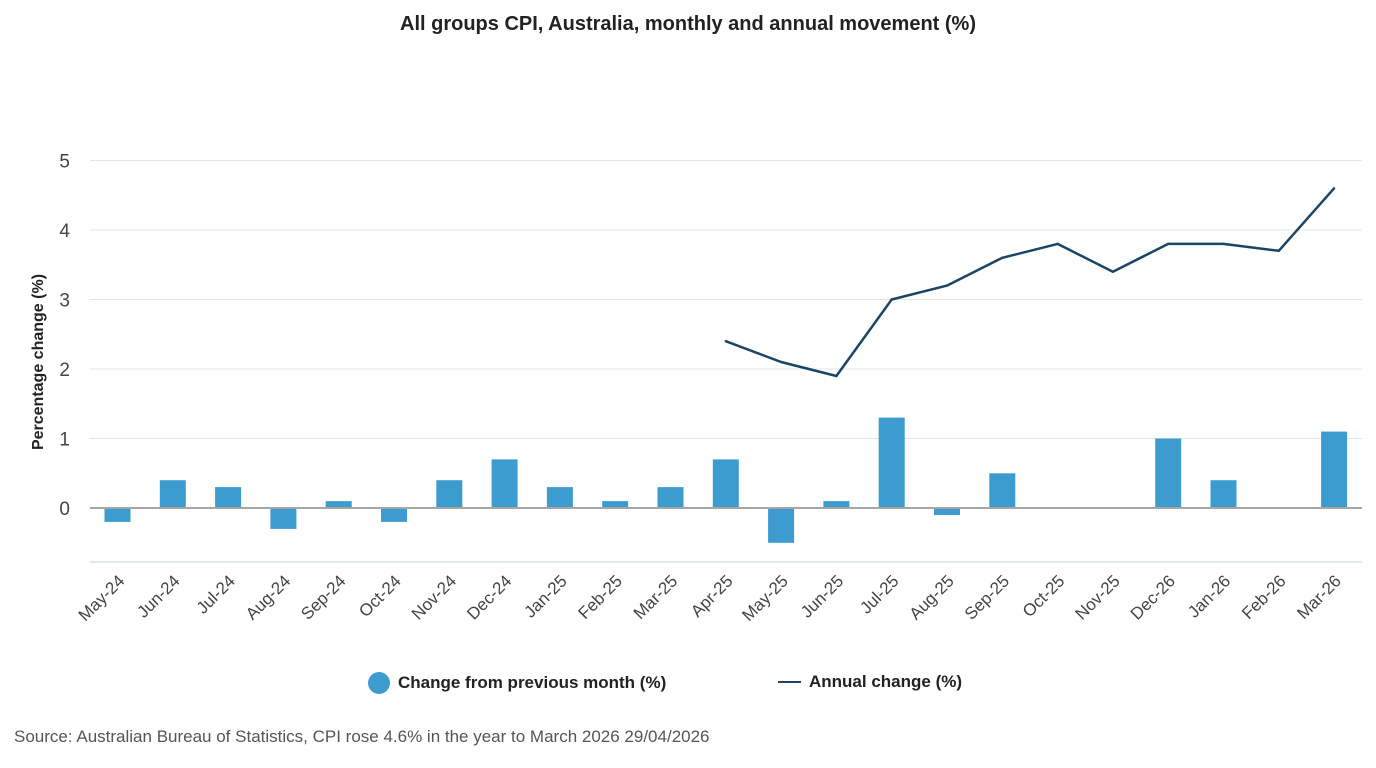  I want to click on y-axis-ticks: 0 1 2 3 4 5, so click(64, 336).